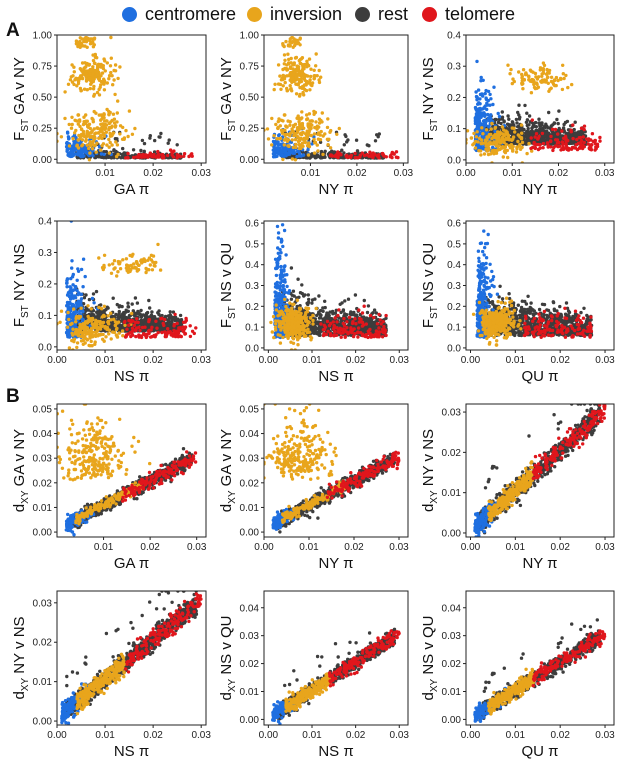 Image resolution: width=624 pixels, height=768 pixels. Describe the element at coordinates (454, 67) in the screenshot. I see `y-tick-label: 0.3` at that location.